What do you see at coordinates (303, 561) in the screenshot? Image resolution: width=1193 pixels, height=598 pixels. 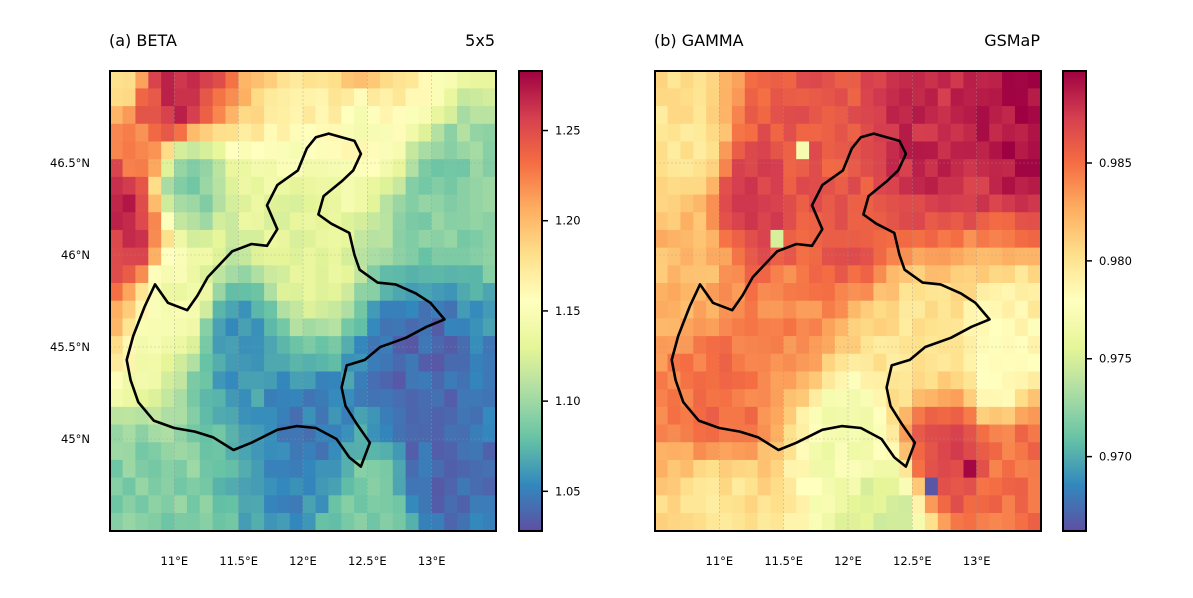 I see `x-tick-label: 12°E` at bounding box center [303, 561].